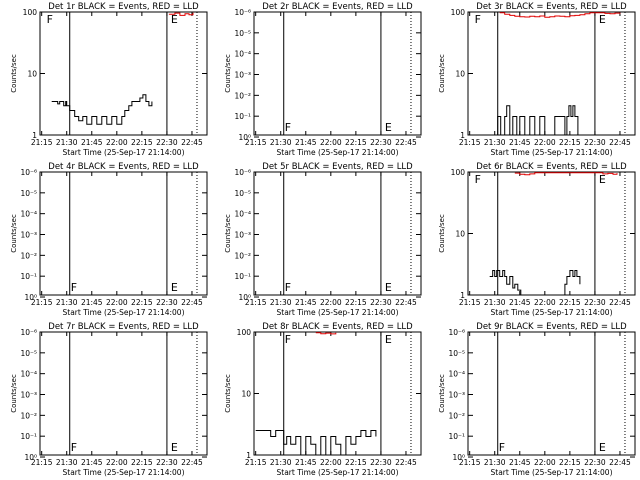  I want to click on panel-title: Det 9r BLACK = Events, RED = LLD, so click(551, 327).